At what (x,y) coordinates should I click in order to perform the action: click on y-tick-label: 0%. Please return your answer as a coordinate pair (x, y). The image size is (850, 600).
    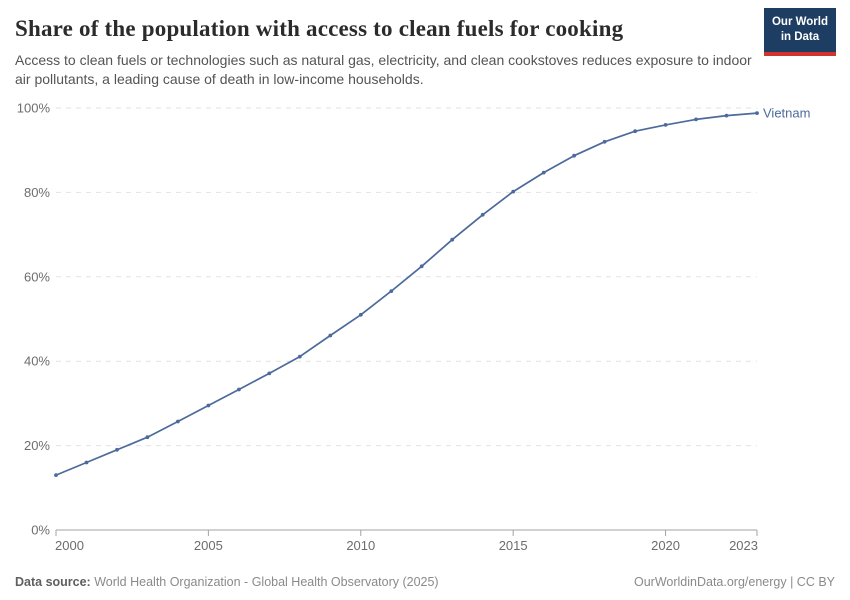
    Looking at the image, I should click on (40, 530).